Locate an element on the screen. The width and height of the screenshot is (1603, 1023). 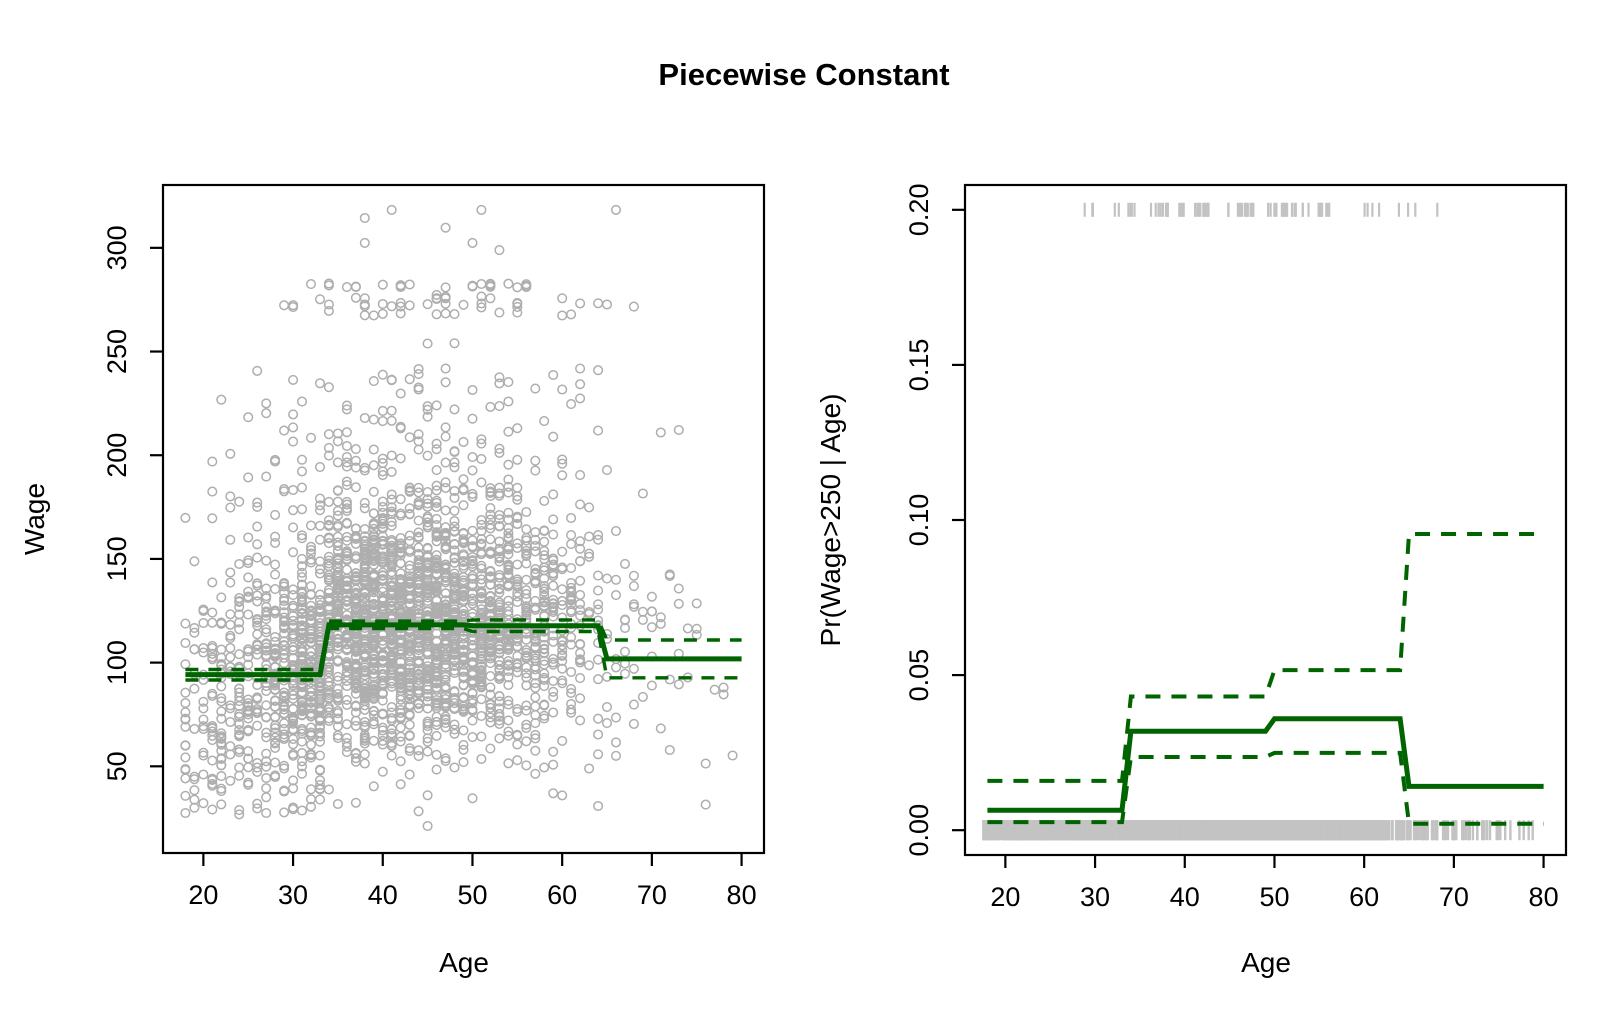
y-axis-tick-label: 200 is located at coordinates (117, 455).